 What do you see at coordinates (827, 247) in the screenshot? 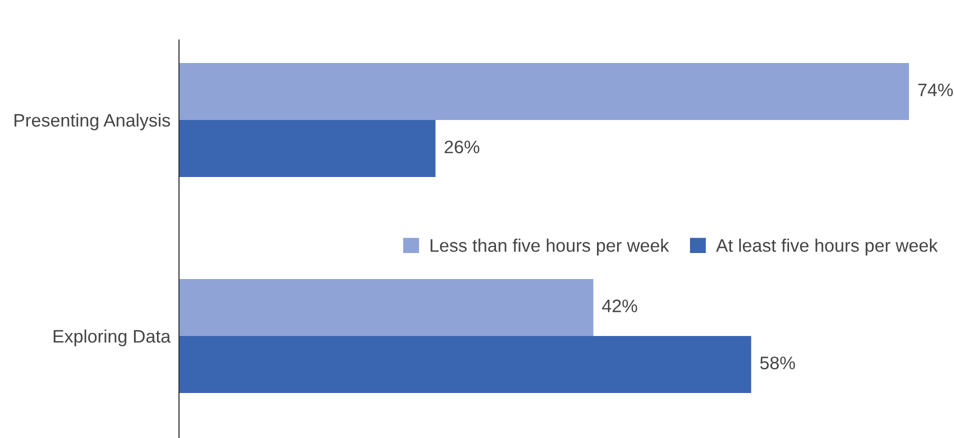
I see `legend-label: At least five hours per week` at bounding box center [827, 247].